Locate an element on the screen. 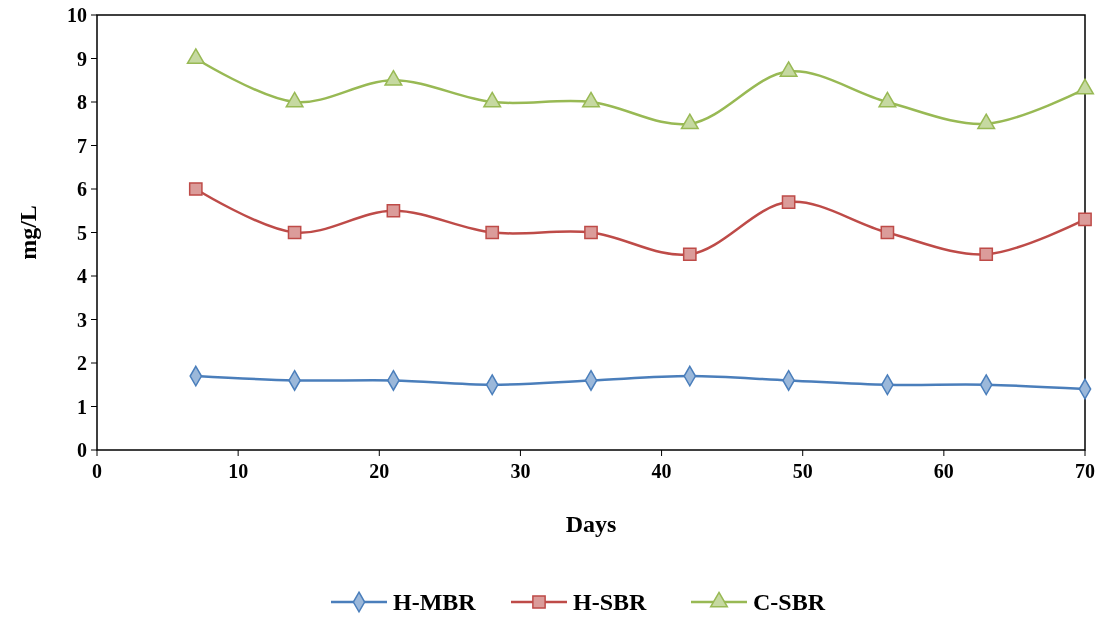 The height and width of the screenshot is (622, 1112). y-tick-label: 8 is located at coordinates (82, 102).